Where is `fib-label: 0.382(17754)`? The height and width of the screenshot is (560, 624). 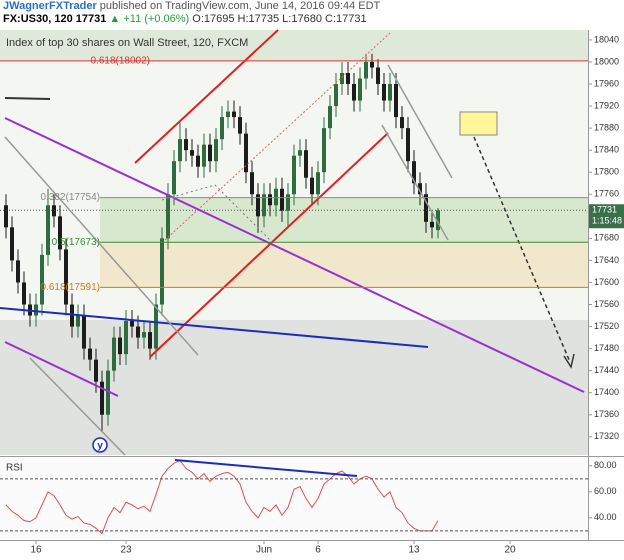 fib-label: 0.382(17754) is located at coordinates (71, 197).